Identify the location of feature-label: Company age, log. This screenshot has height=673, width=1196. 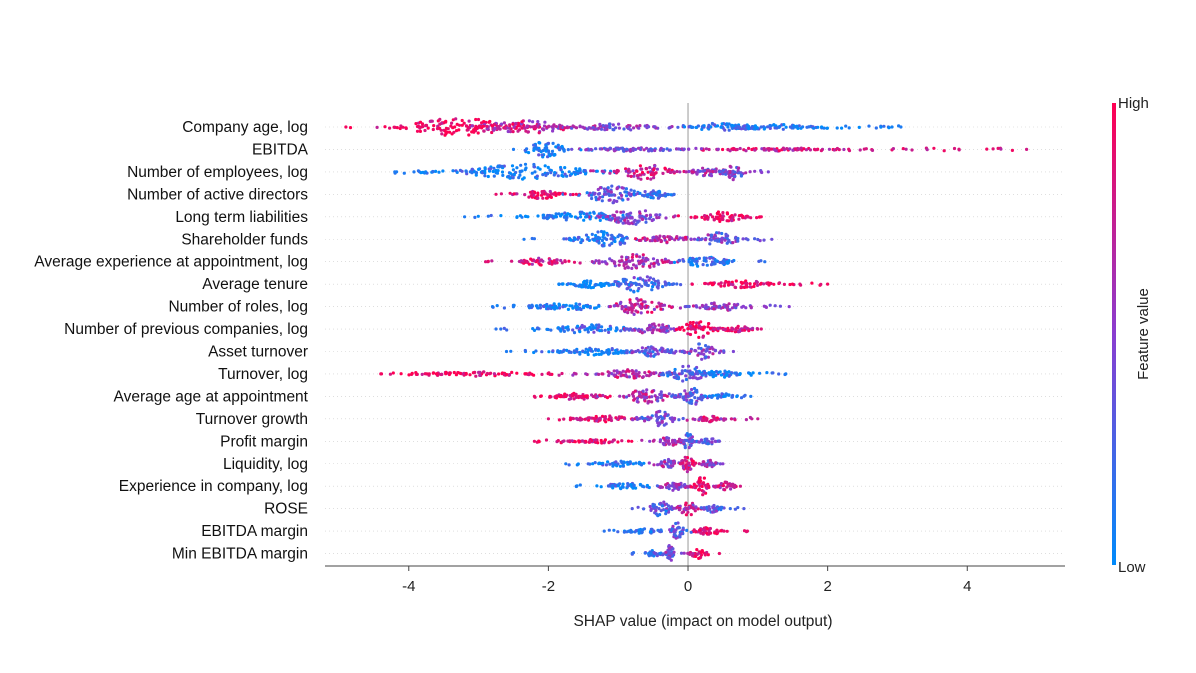
(245, 127).